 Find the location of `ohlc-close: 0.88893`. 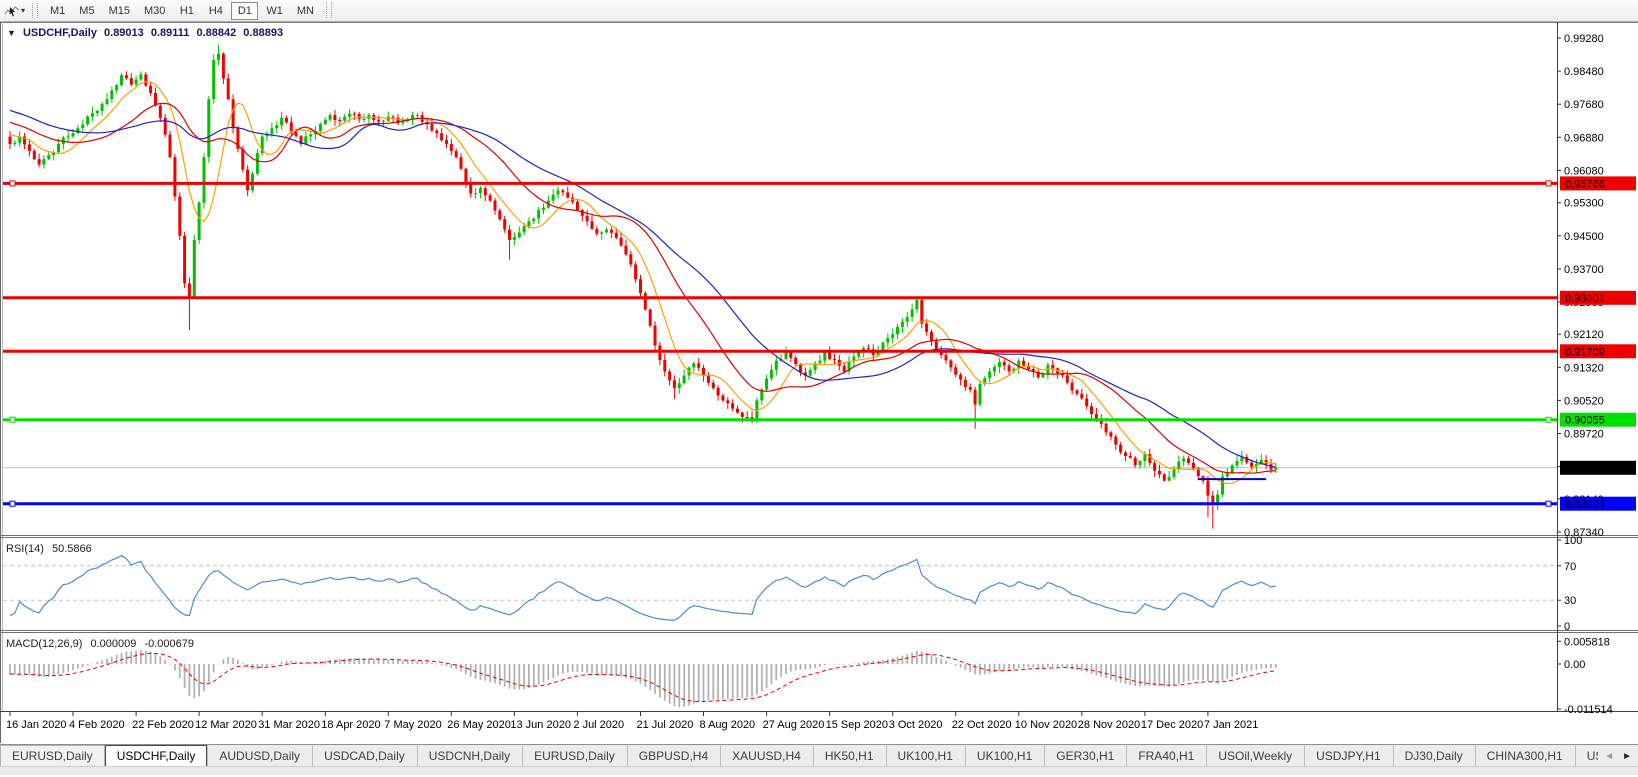

ohlc-close: 0.88893 is located at coordinates (263, 33).